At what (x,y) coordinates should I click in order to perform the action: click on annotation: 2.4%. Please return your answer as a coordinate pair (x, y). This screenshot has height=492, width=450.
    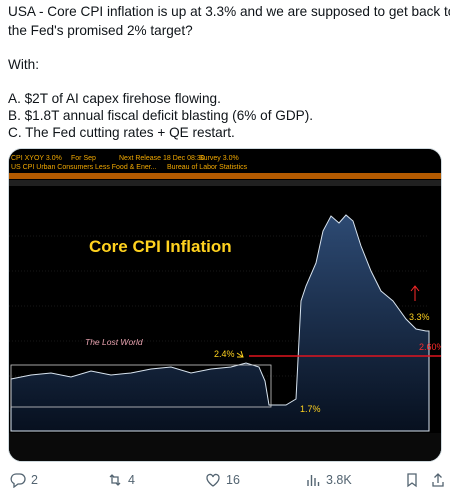
    Looking at the image, I should click on (224, 354).